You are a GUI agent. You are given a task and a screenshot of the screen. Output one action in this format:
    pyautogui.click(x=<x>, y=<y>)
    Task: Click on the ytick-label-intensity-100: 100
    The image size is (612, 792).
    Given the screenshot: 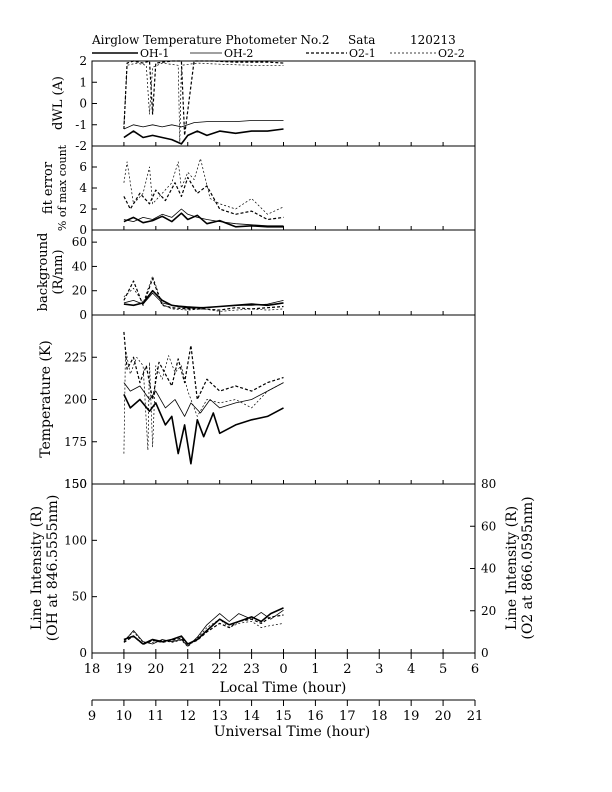 What is the action you would take?
    pyautogui.click(x=75, y=540)
    